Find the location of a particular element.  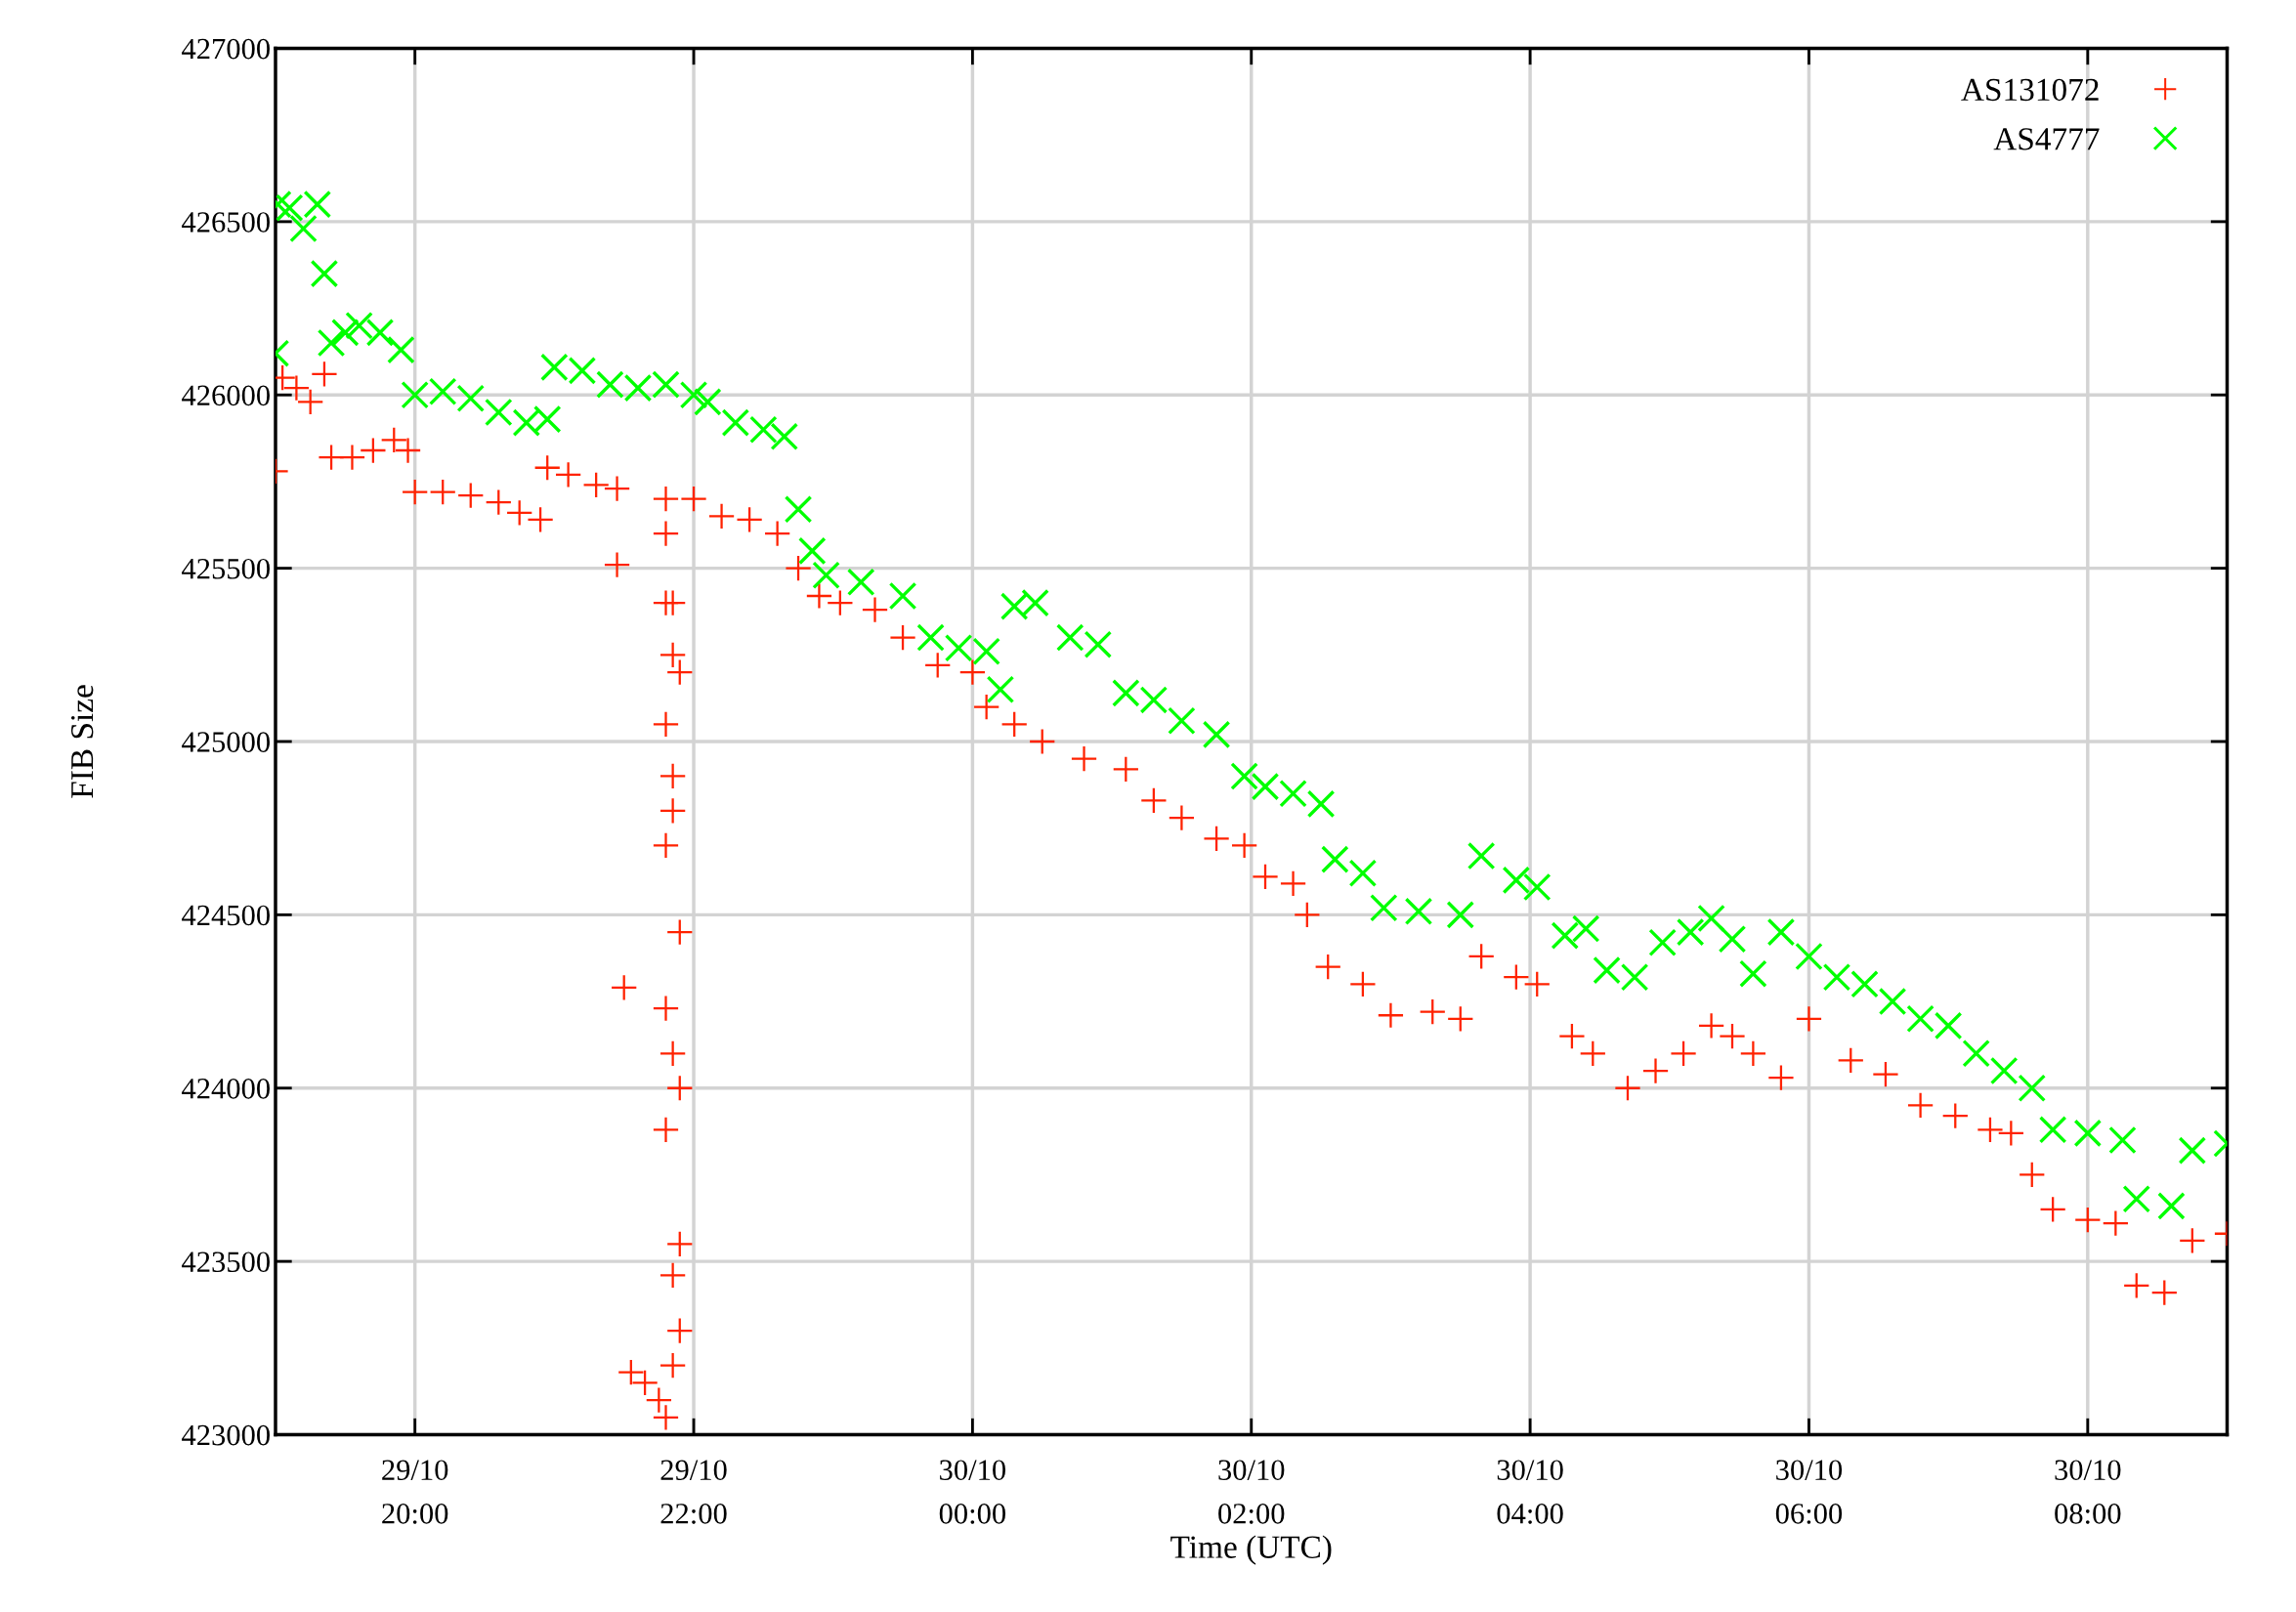

y-axis-title: FIB Size is located at coordinates (82, 741).